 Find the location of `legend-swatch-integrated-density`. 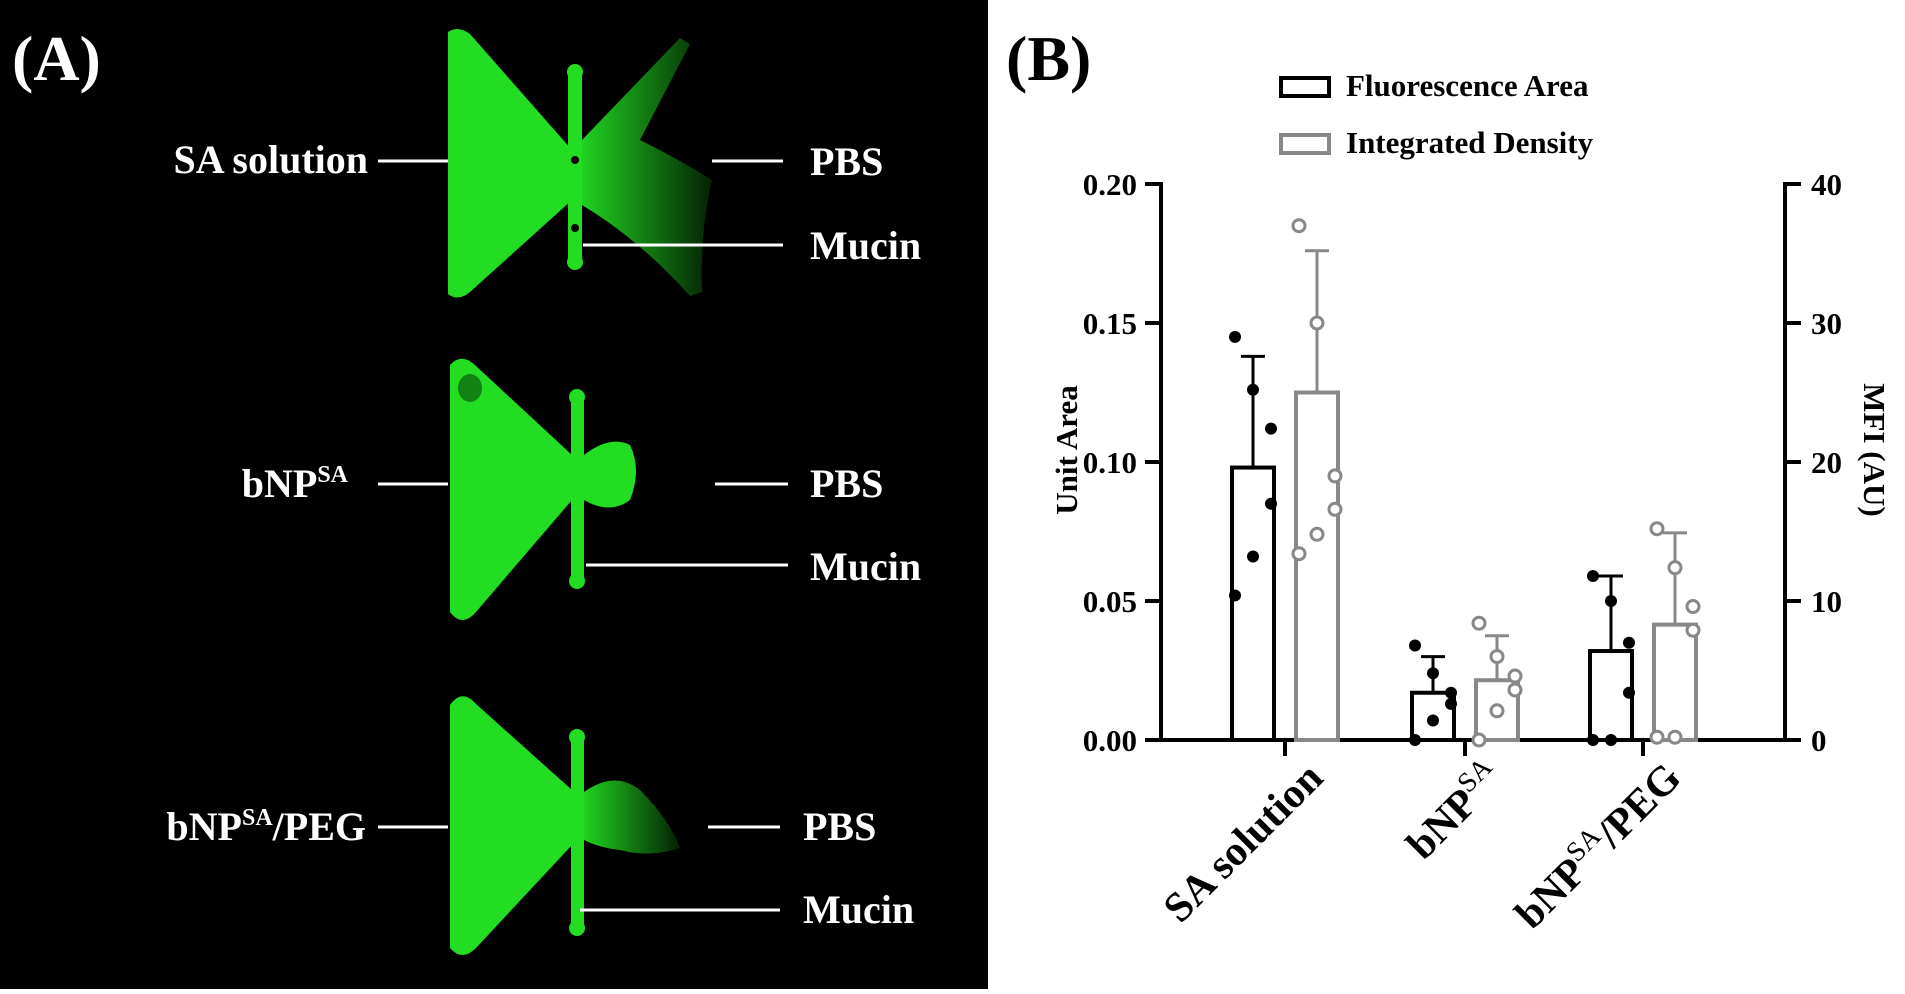

legend-swatch-integrated-density is located at coordinates (1305, 144).